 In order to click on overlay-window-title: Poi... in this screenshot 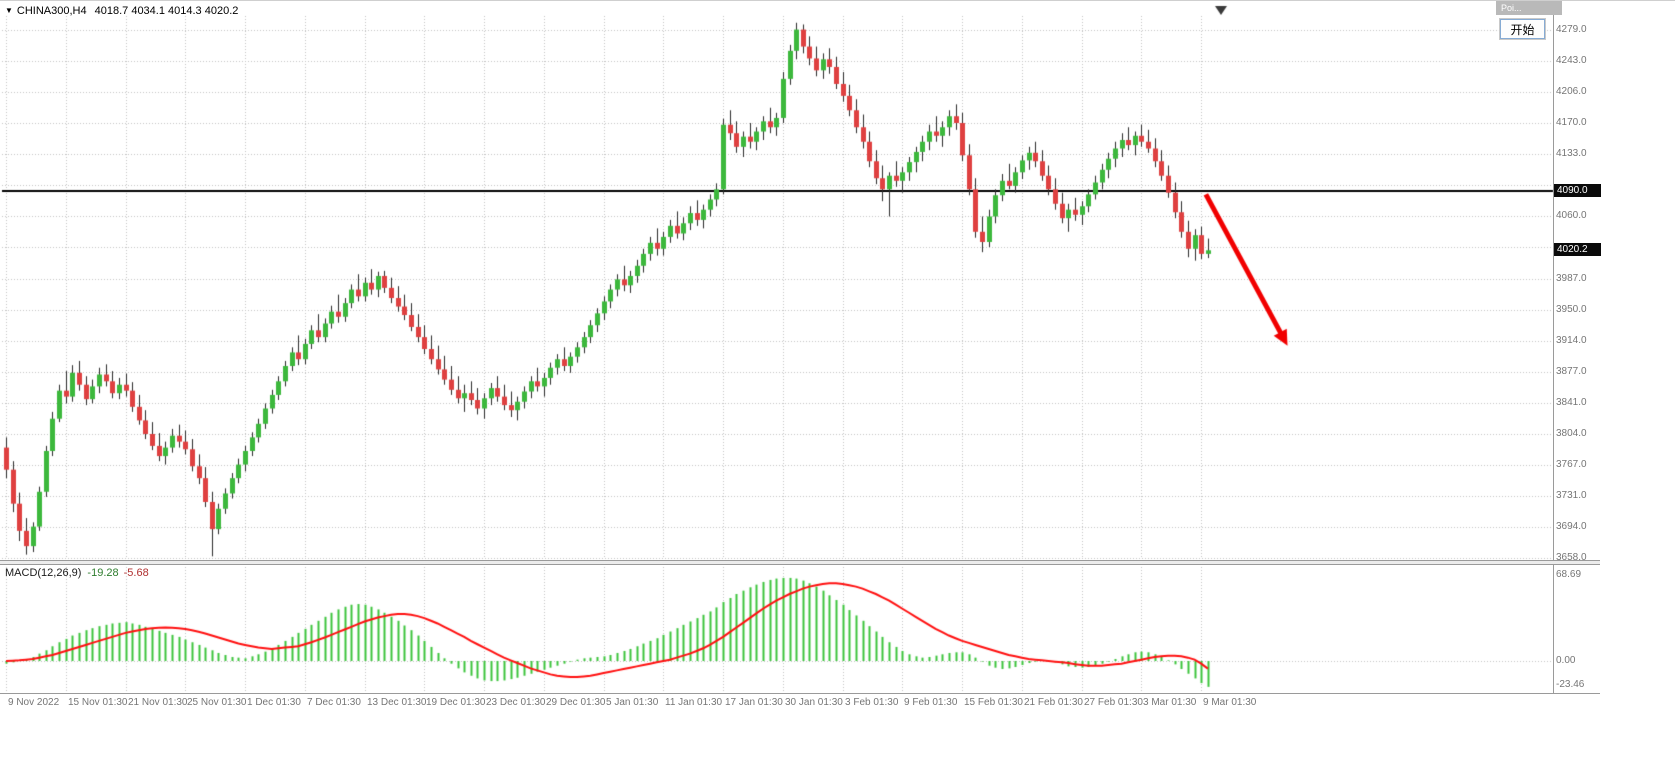, I will do `click(1529, 8)`.